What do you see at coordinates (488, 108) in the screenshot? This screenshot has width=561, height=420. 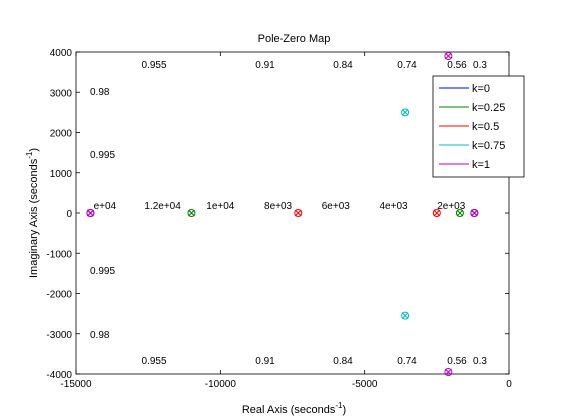 I see `legend-label: k=0.25` at bounding box center [488, 108].